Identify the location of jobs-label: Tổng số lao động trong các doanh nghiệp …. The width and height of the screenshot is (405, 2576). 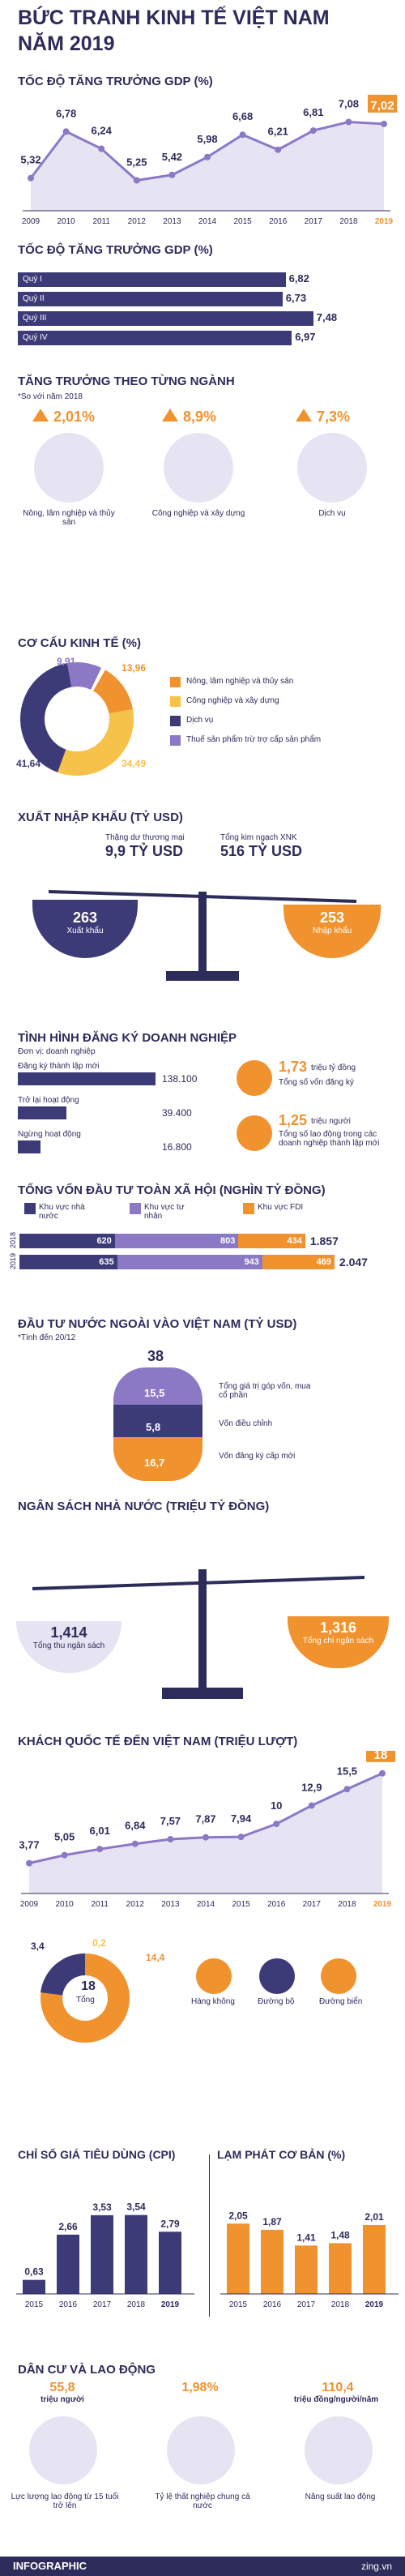
(329, 1139).